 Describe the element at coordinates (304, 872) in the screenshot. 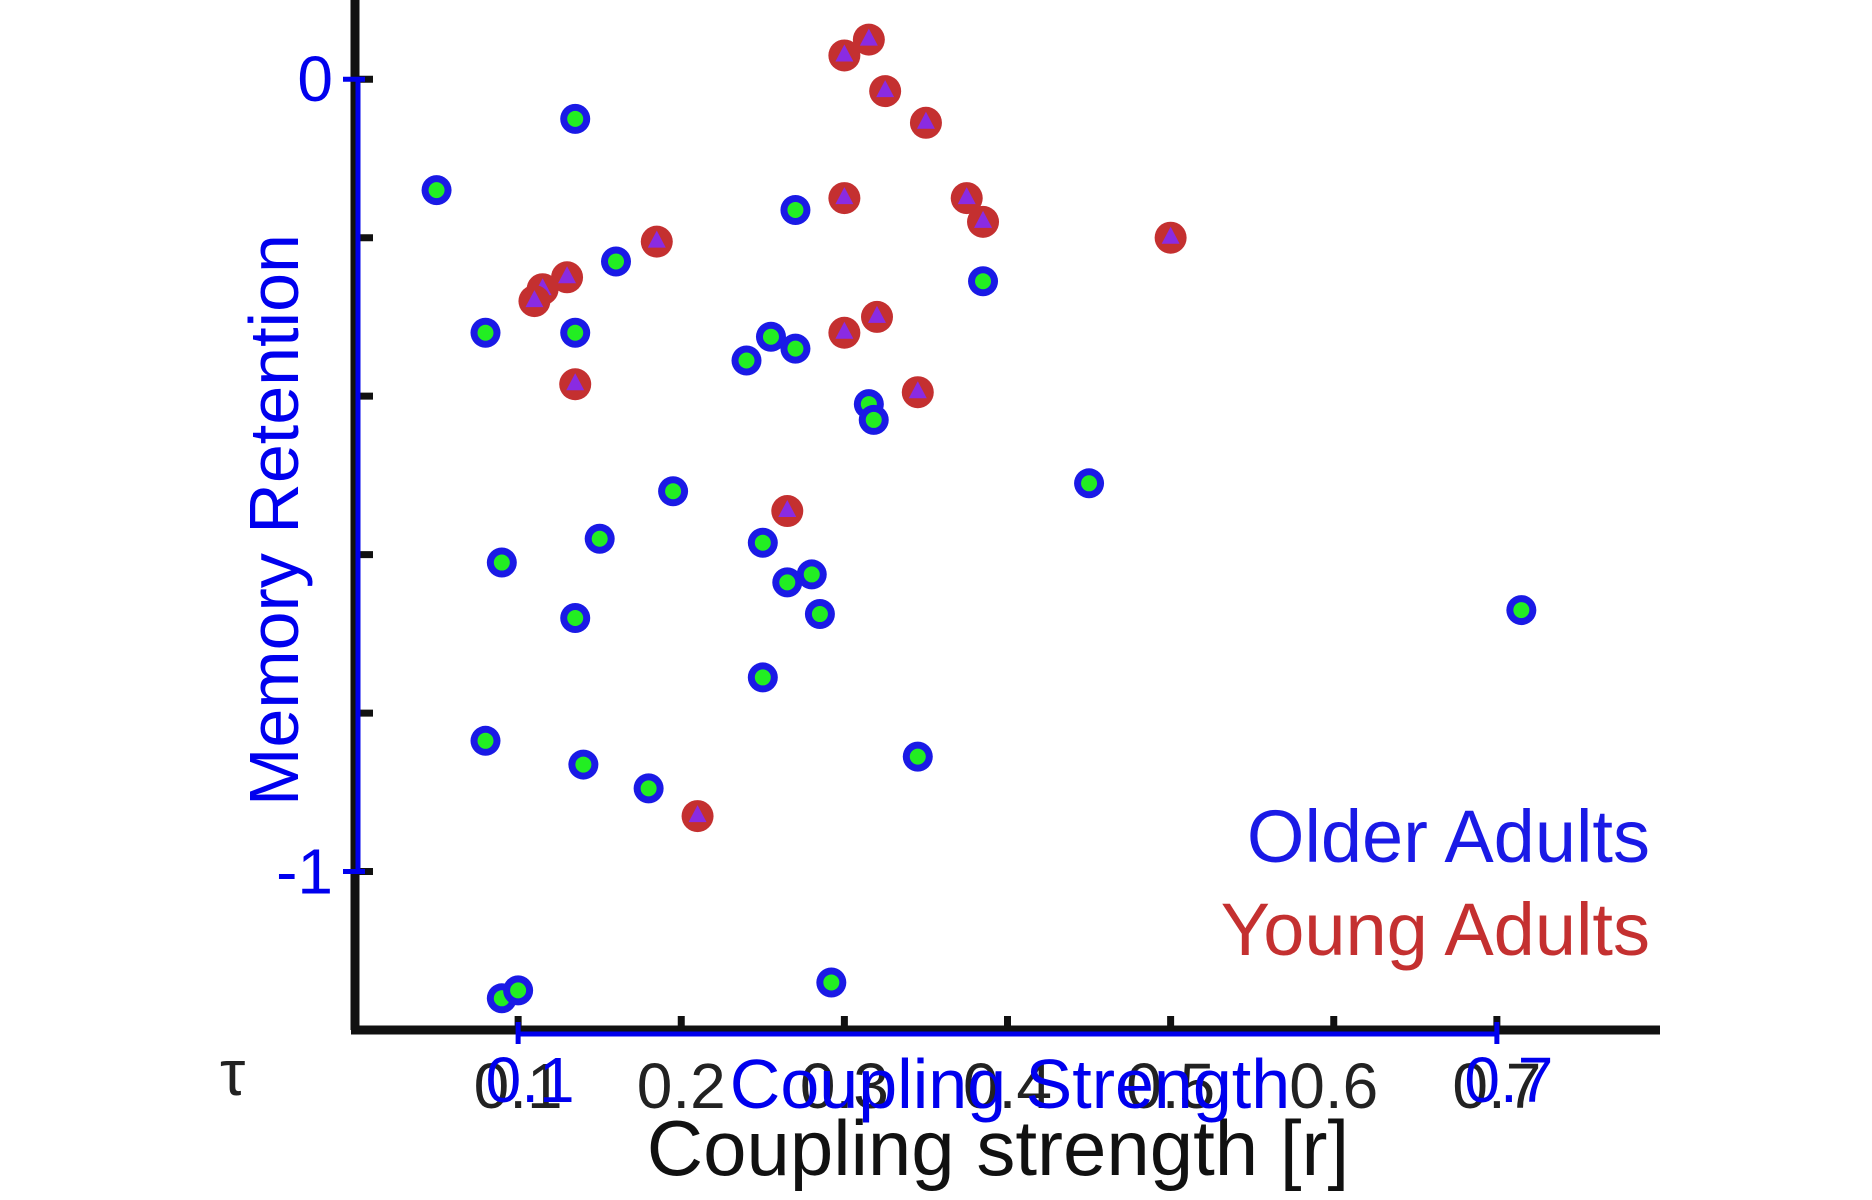

I see `overlay-y-tick-label: -1` at that location.